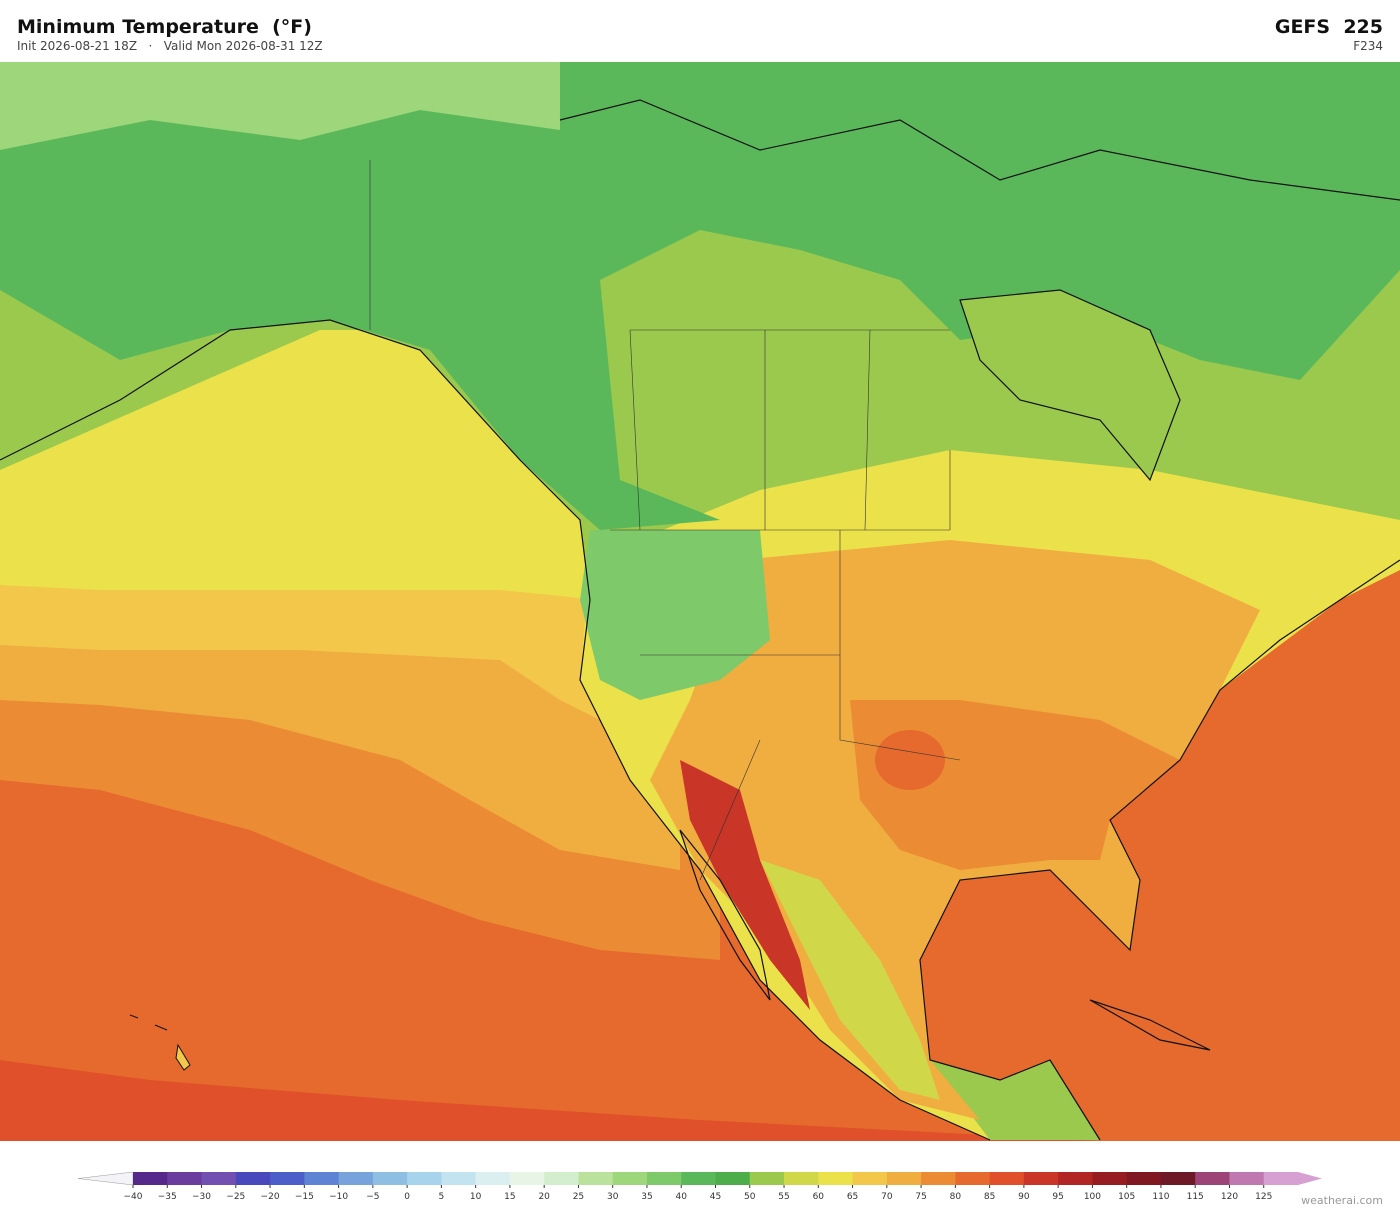 The width and height of the screenshot is (1400, 1215). What do you see at coordinates (578, 1197) in the screenshot?
I see `colorbar-tick-label: 25` at bounding box center [578, 1197].